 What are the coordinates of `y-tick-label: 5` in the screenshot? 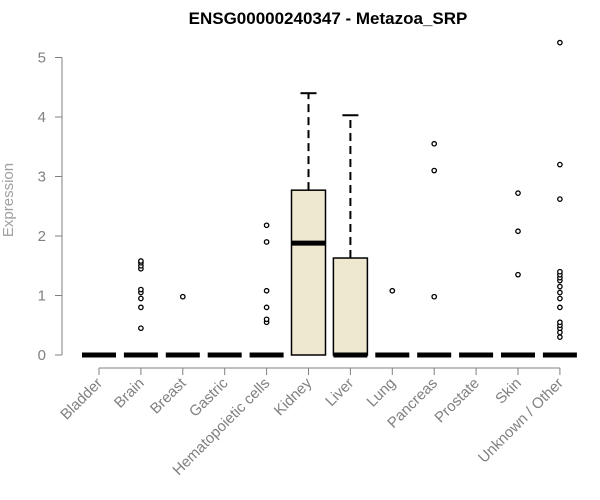 It's located at (42, 58).